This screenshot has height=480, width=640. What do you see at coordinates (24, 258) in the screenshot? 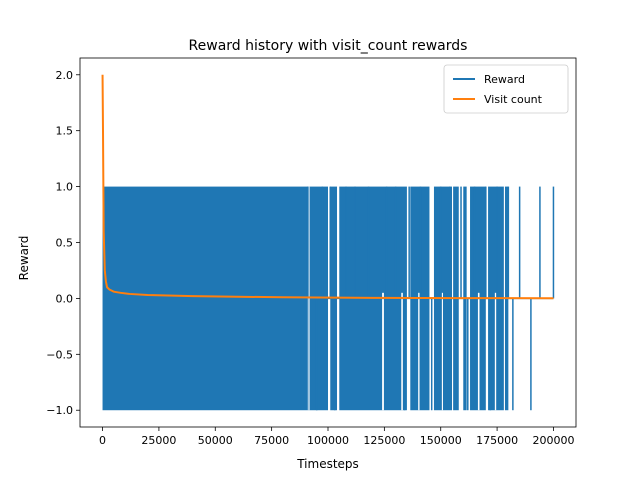
I see `y-axis-label: Reward` at bounding box center [24, 258].